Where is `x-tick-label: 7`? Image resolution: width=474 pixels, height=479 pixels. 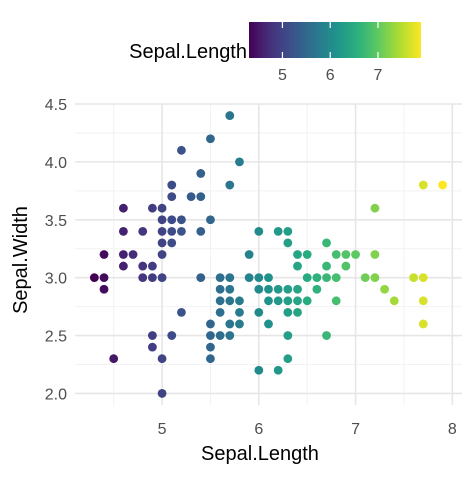
x-tick-label: 7 is located at coordinates (355, 429).